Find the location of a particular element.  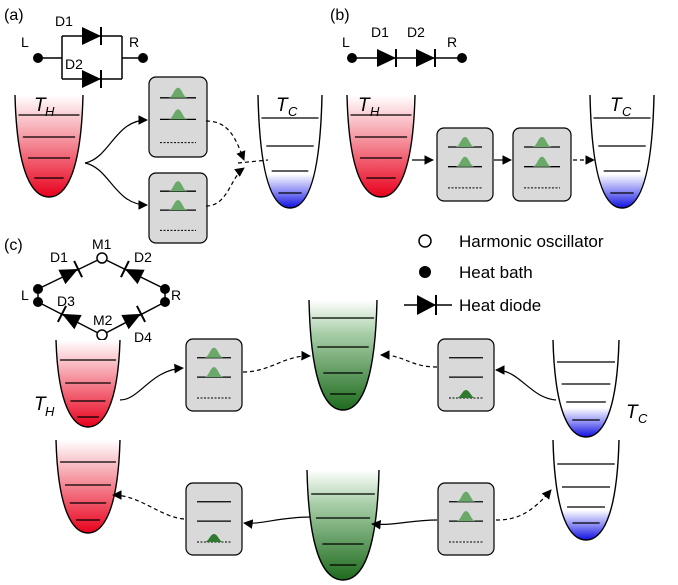

circuit-b-d1: D1 is located at coordinates (380, 32).